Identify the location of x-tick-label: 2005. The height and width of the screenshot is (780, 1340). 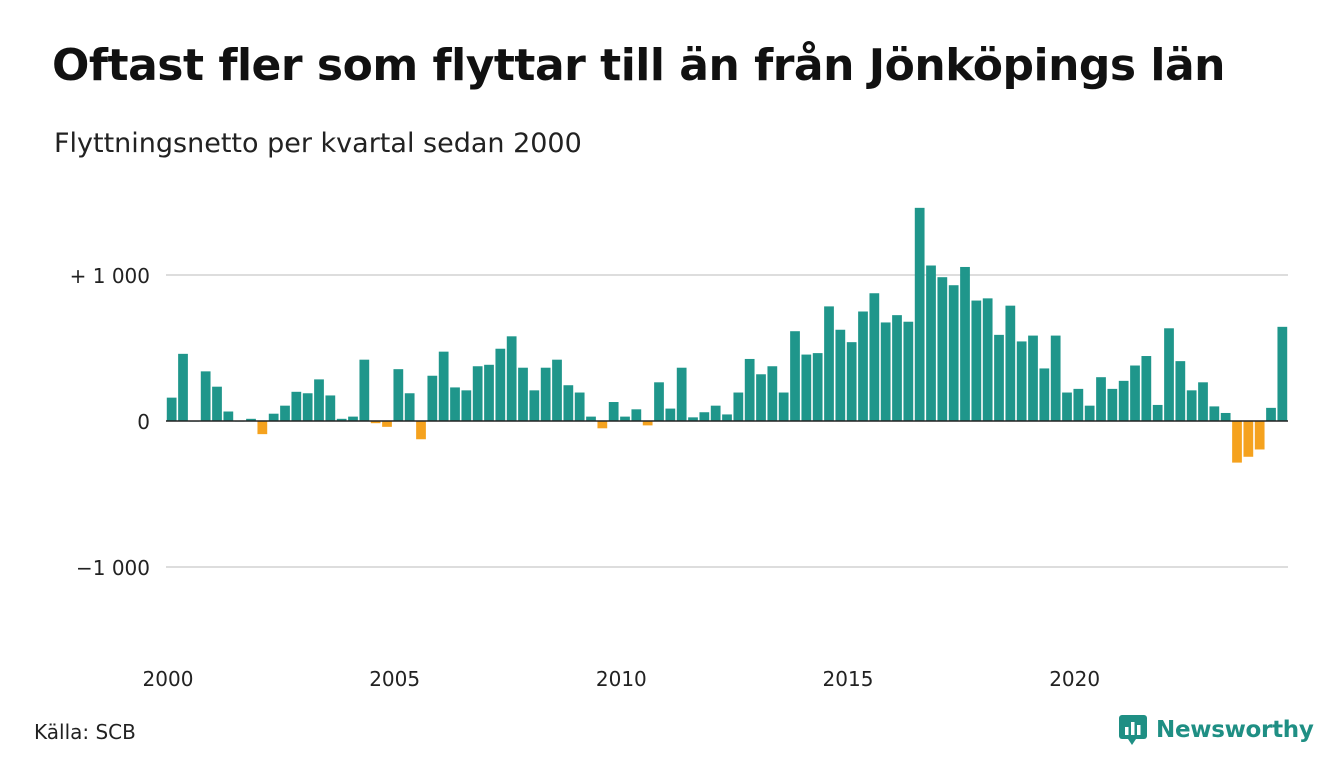
(394, 679).